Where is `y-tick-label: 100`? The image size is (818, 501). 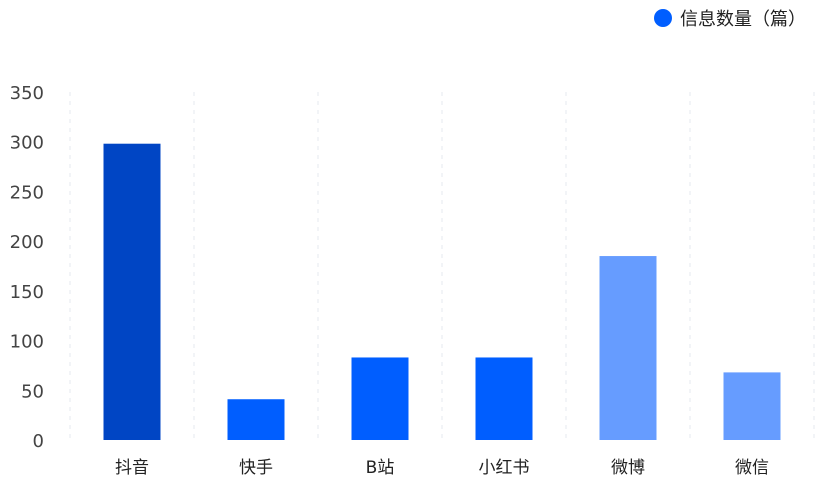 y-tick-label: 100 is located at coordinates (27, 342).